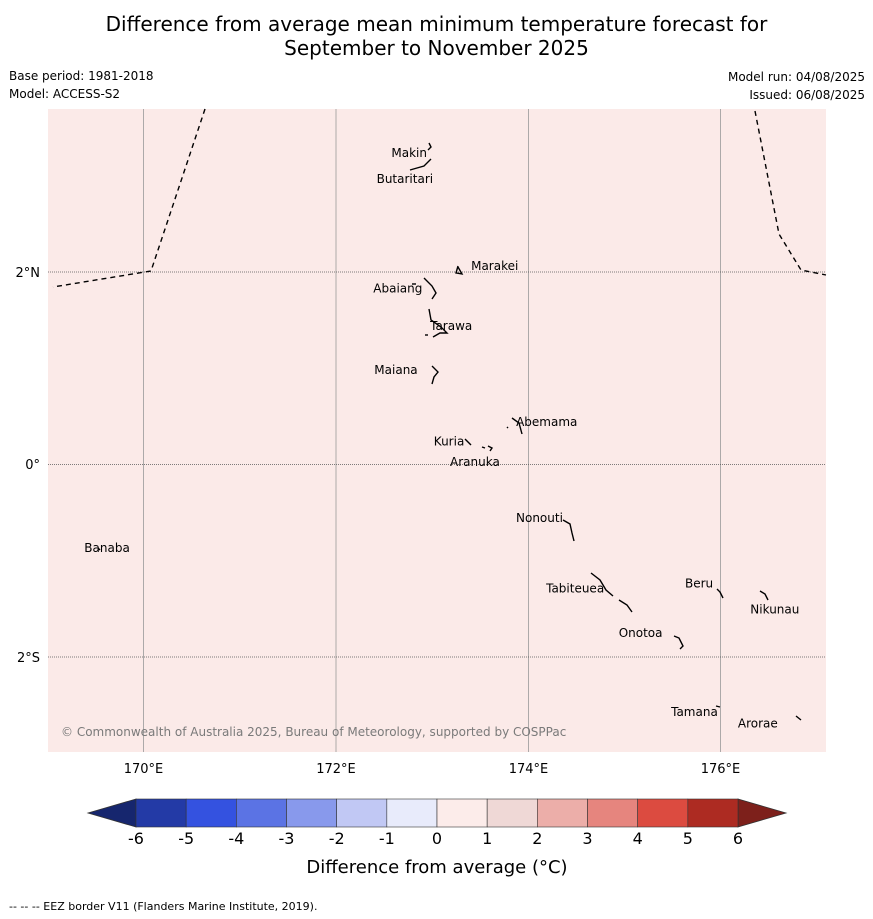 The image size is (873, 919). What do you see at coordinates (136, 838) in the screenshot?
I see `colorbar-tick-label: -6` at bounding box center [136, 838].